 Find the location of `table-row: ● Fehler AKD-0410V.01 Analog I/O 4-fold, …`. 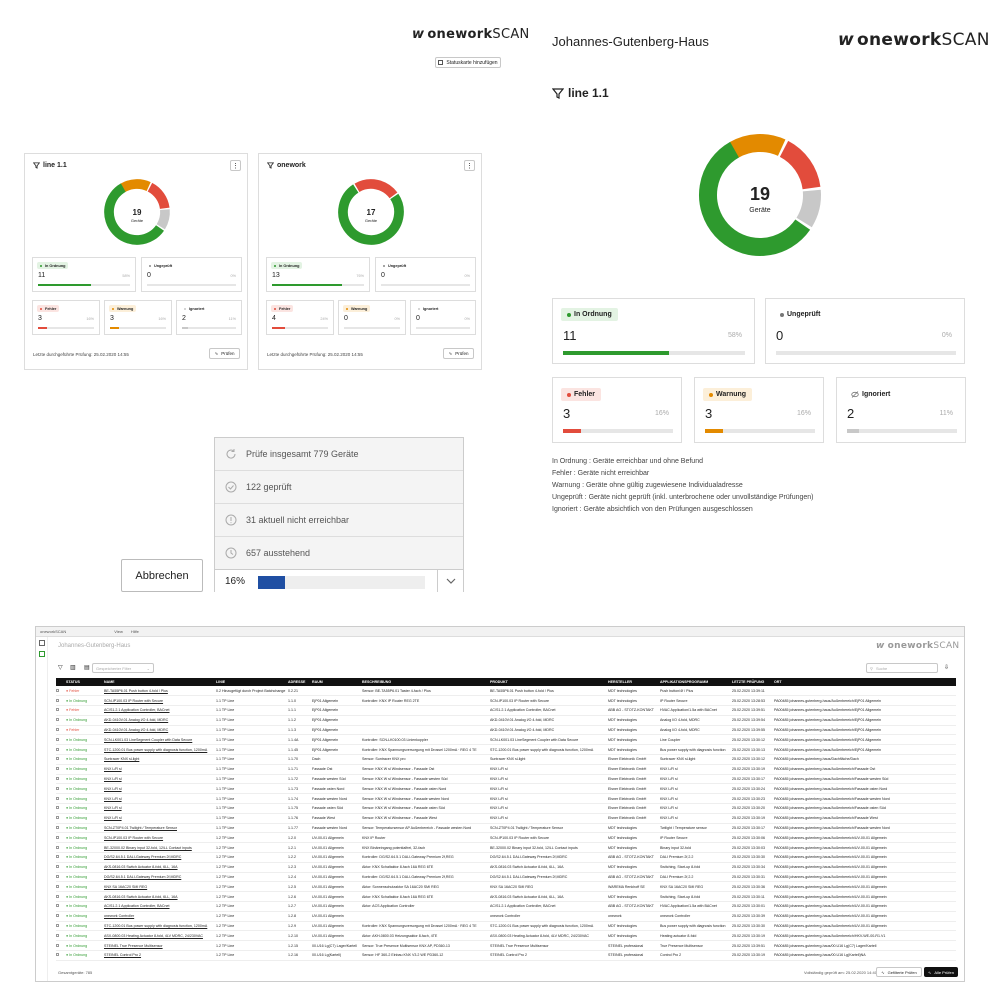

table-row: ● Fehler AKD-0410V.01 Analog I/O 4-fold, … is located at coordinates (506, 730).